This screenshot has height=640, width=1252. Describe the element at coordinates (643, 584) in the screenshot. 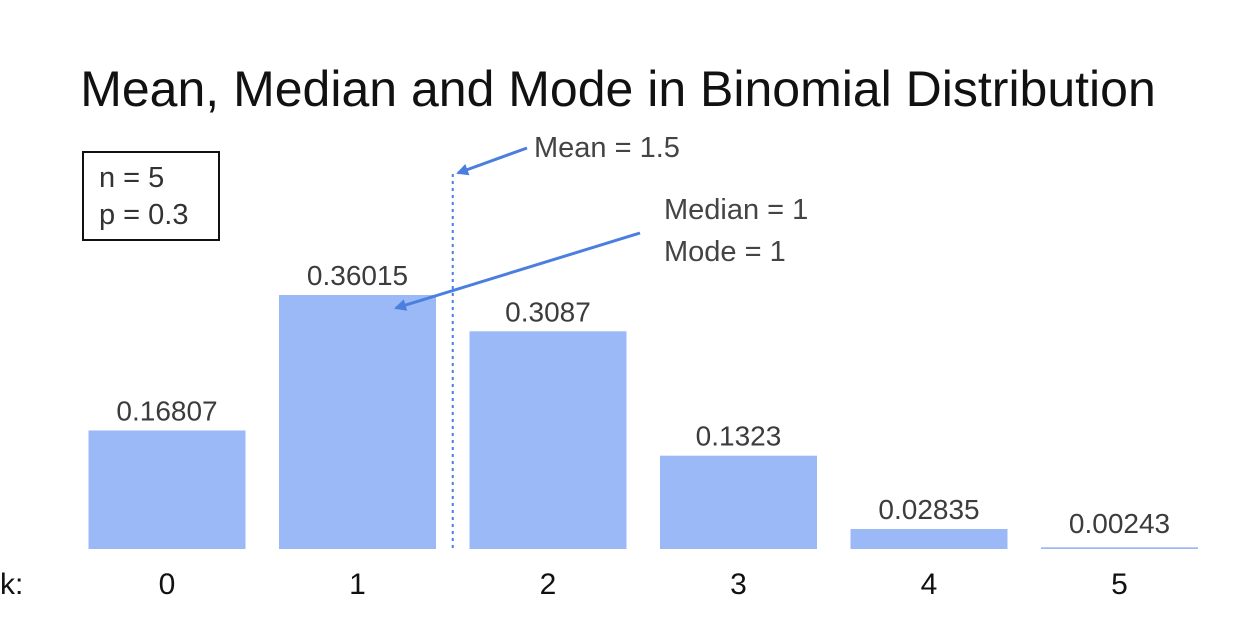

I see `x-ticks-layer: 0 1 2 3 4 5` at that location.